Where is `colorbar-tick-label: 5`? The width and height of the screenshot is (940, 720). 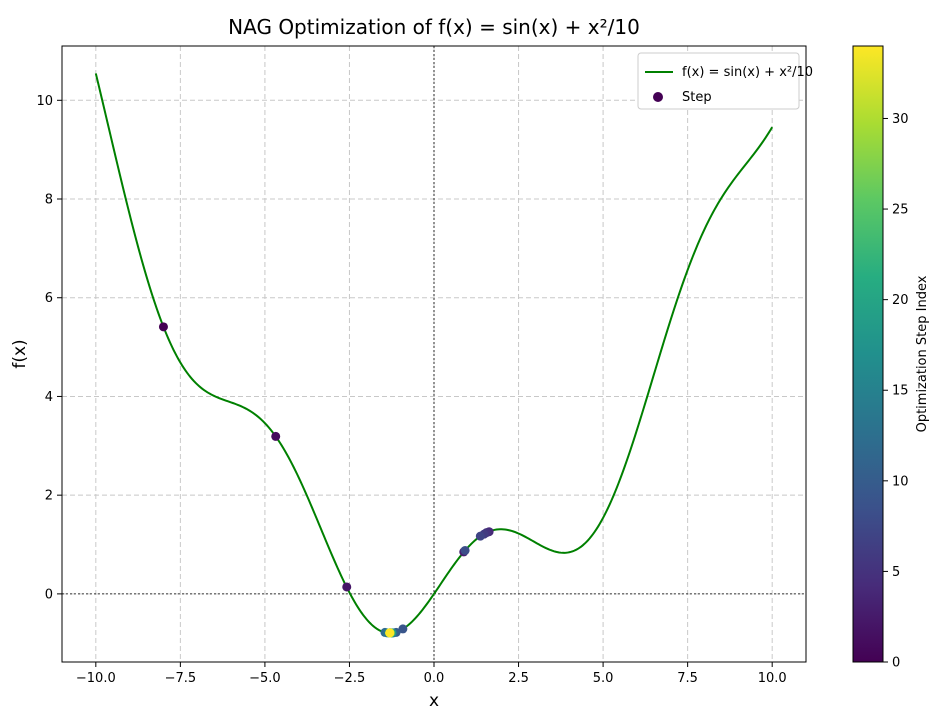 colorbar-tick-label: 5 is located at coordinates (896, 572).